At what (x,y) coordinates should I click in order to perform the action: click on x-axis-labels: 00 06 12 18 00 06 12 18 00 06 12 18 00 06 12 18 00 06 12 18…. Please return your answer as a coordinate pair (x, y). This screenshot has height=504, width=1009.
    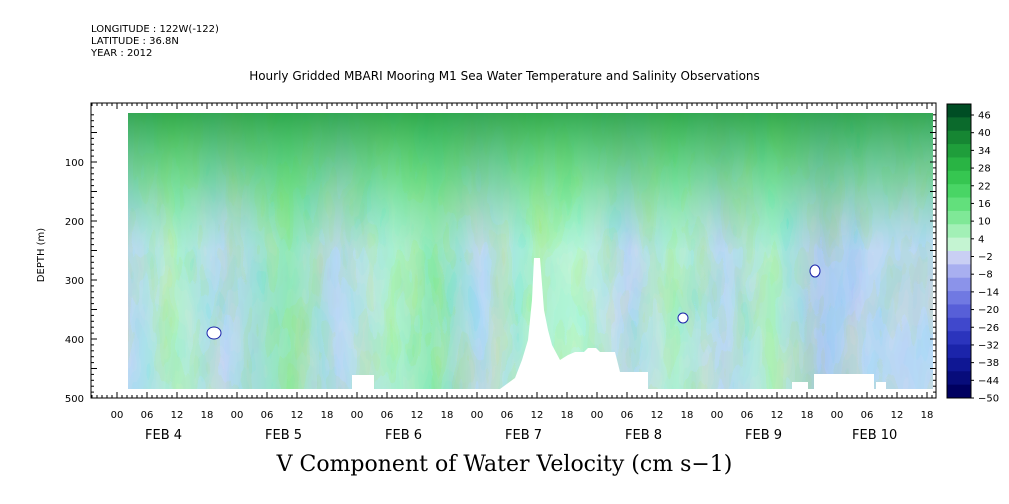
    Looking at the image, I should click on (522, 415).